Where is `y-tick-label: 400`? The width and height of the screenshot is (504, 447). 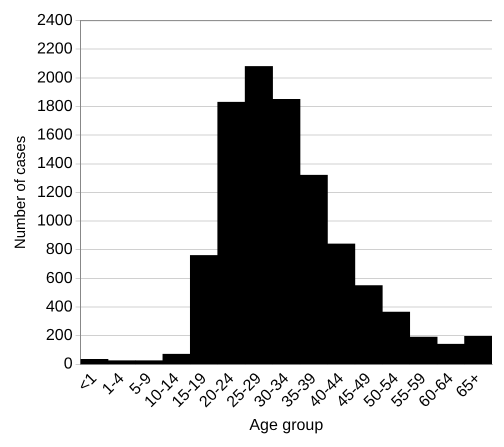 y-tick-label: 400 is located at coordinates (59, 307).